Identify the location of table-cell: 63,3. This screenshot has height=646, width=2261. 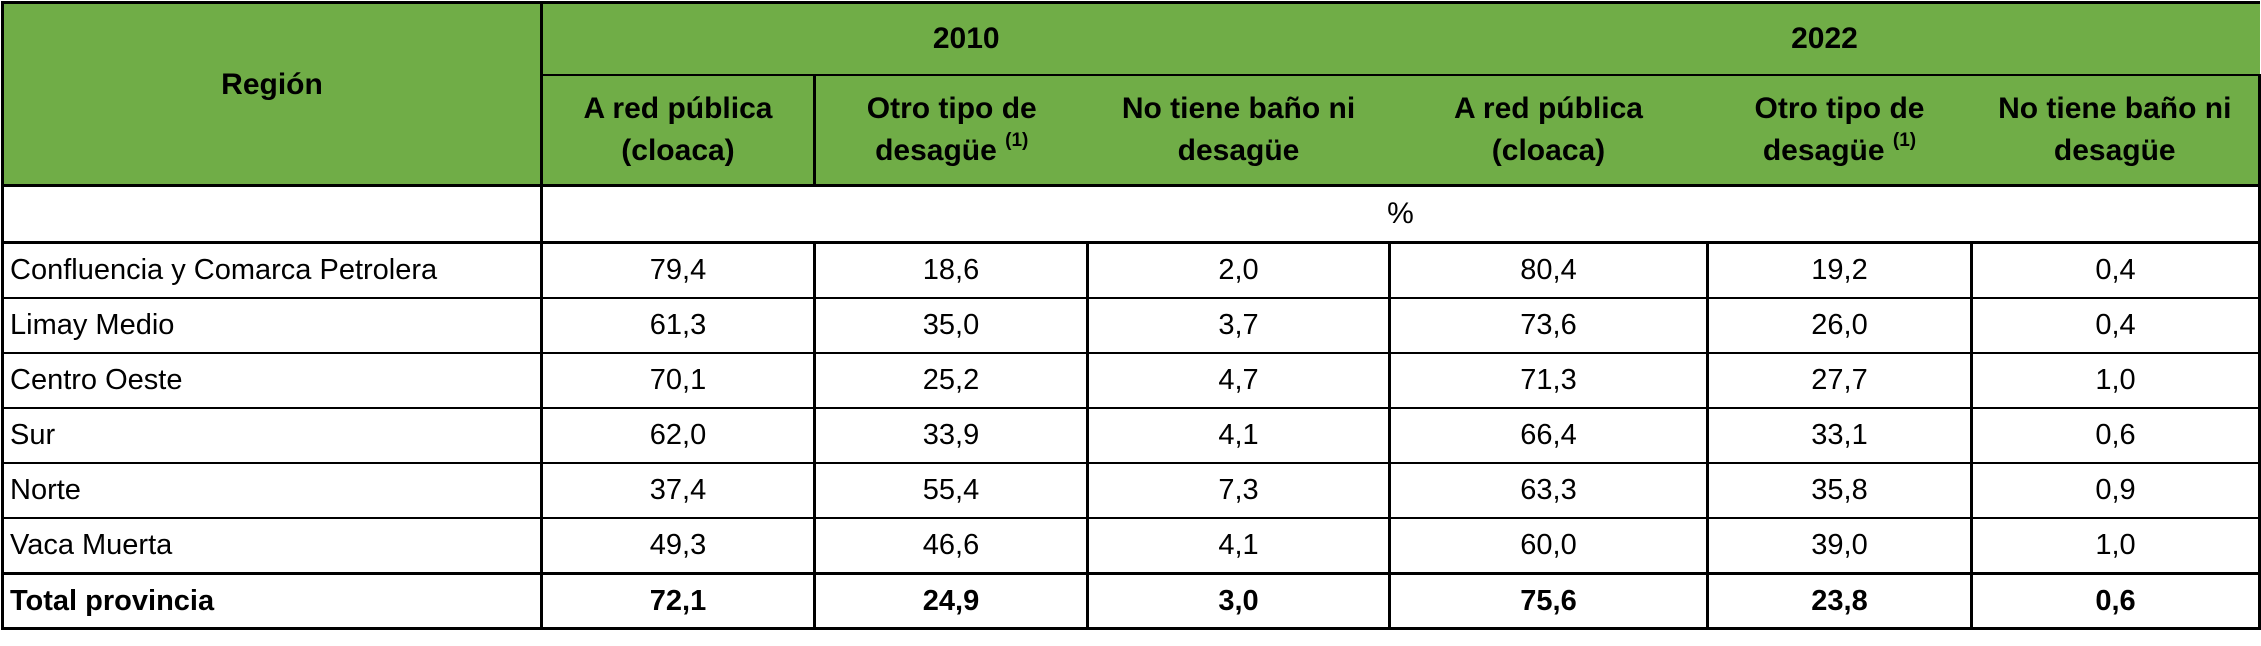
(1548, 490).